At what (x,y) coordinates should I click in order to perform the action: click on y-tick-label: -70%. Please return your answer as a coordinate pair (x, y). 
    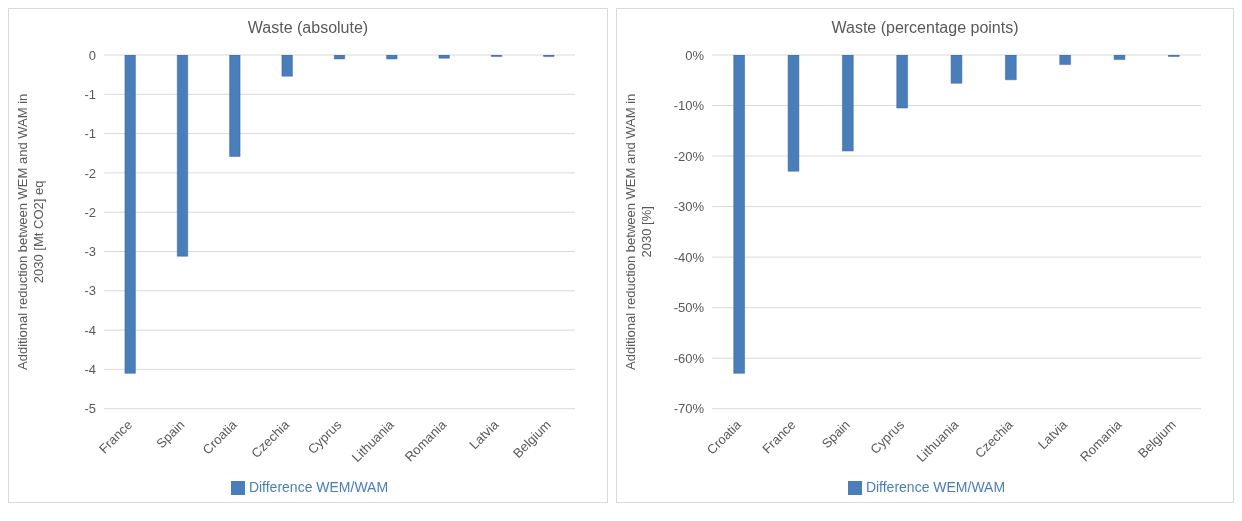
    Looking at the image, I should click on (689, 409).